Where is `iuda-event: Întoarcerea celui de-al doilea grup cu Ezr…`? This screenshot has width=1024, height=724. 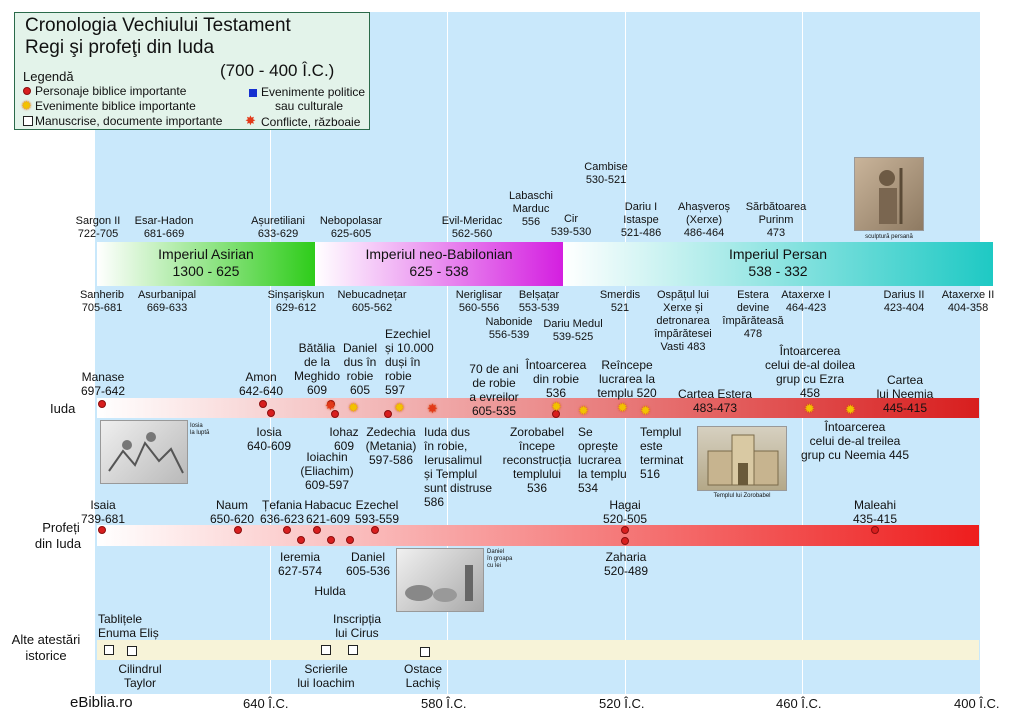 iuda-event: Întoarcerea celui de-al doilea grup cu Ezr… is located at coordinates (810, 372).